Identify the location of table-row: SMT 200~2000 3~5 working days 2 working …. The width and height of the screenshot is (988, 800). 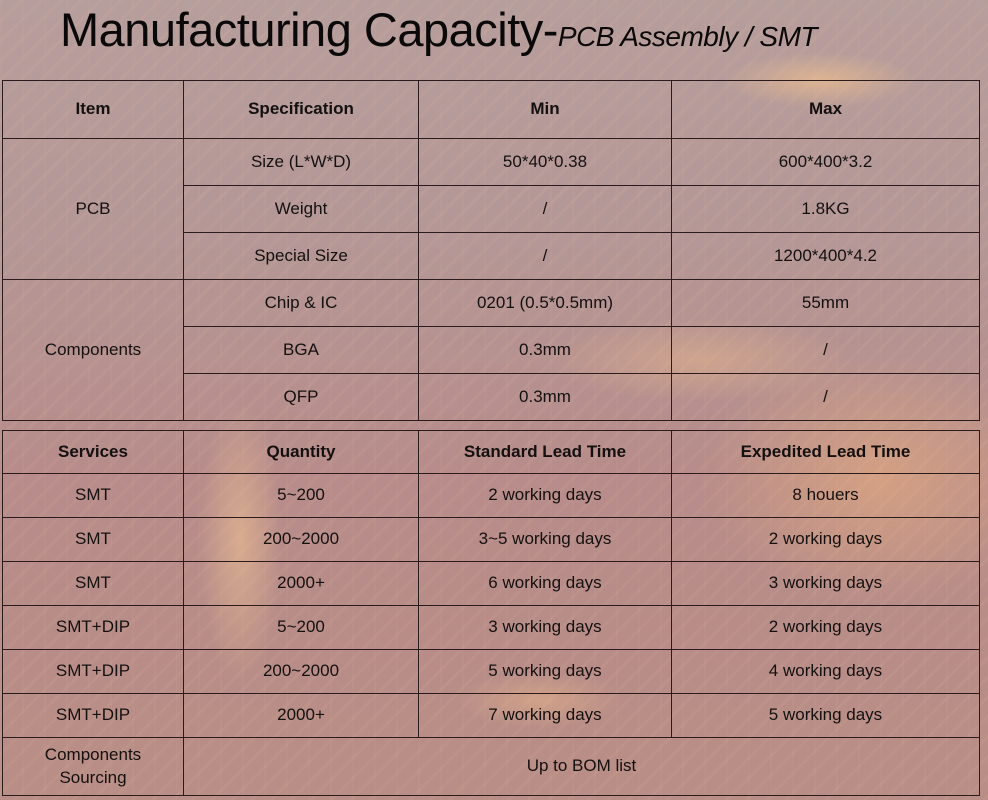
(491, 539).